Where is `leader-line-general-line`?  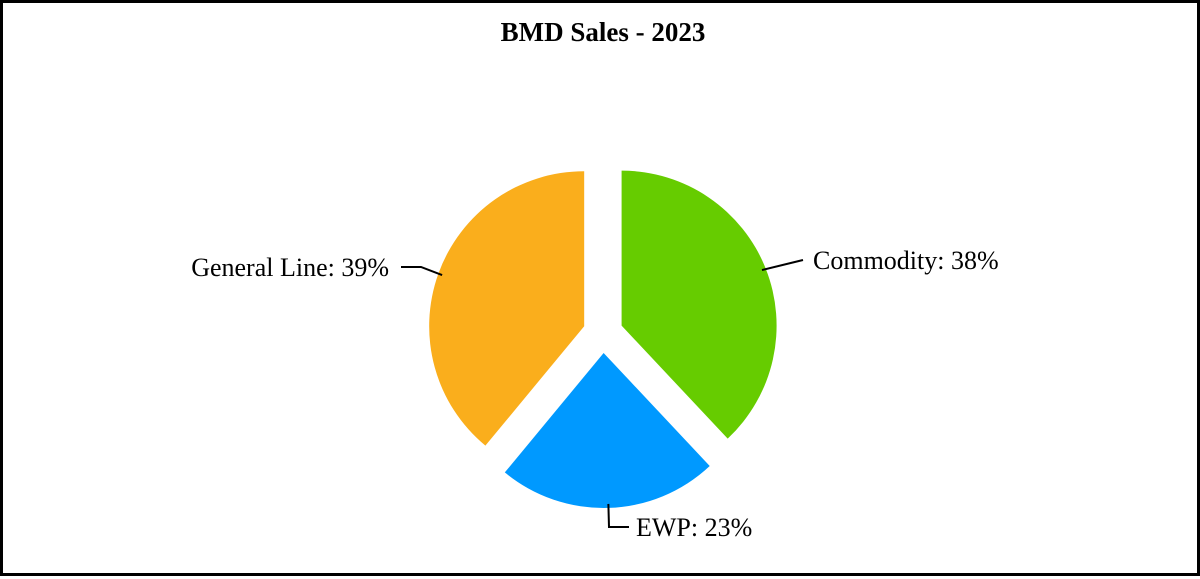 leader-line-general-line is located at coordinates (422, 271).